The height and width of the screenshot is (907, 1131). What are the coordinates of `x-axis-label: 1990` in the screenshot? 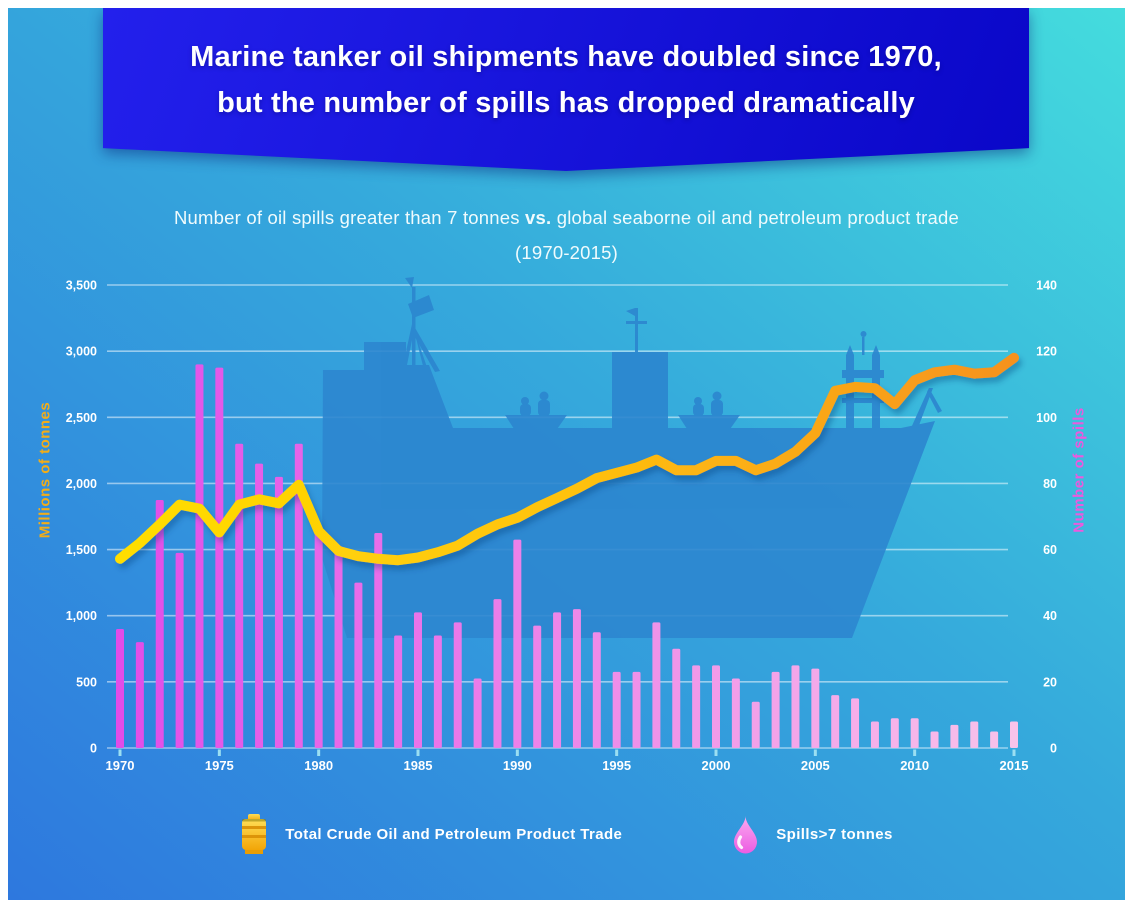 It's located at (517, 765).